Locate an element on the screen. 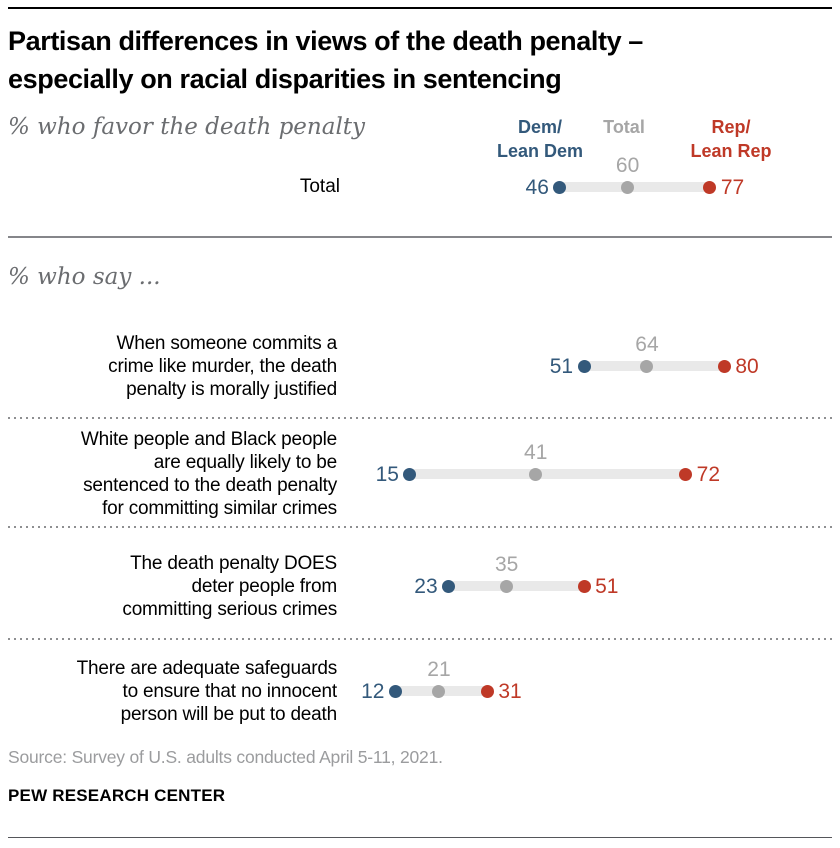  total-row-label: Total is located at coordinates (319, 186).